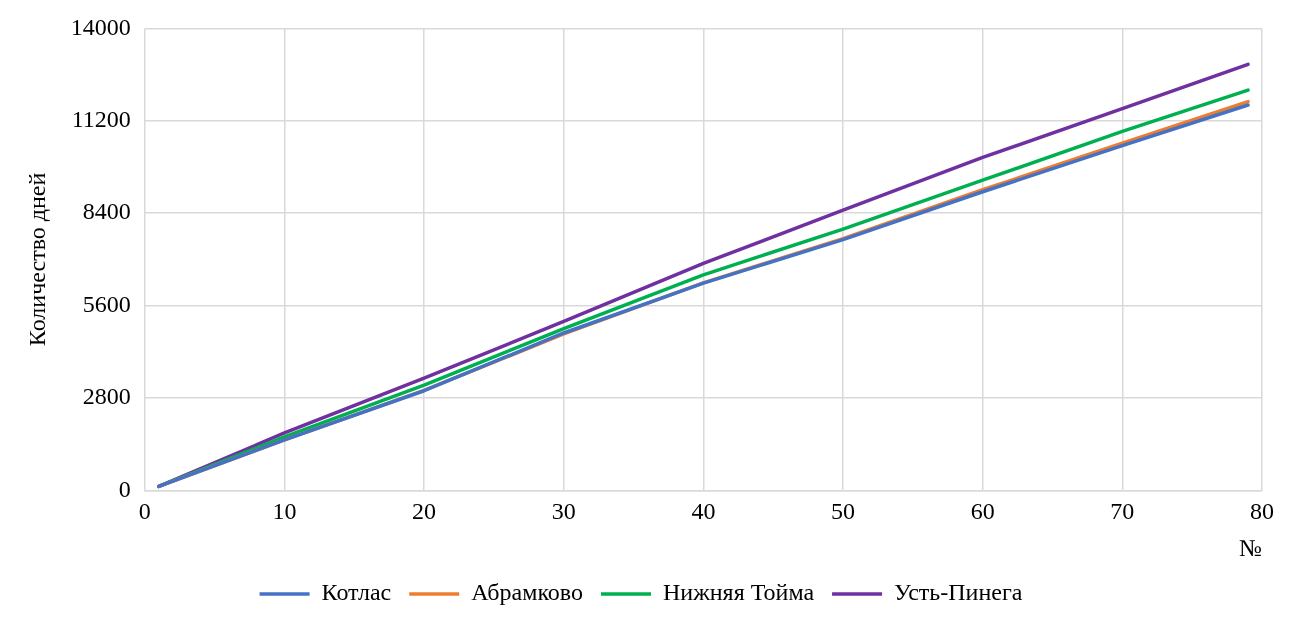 This screenshot has height=626, width=1302. What do you see at coordinates (1122, 511) in the screenshot?
I see `x-tick-label: 70` at bounding box center [1122, 511].